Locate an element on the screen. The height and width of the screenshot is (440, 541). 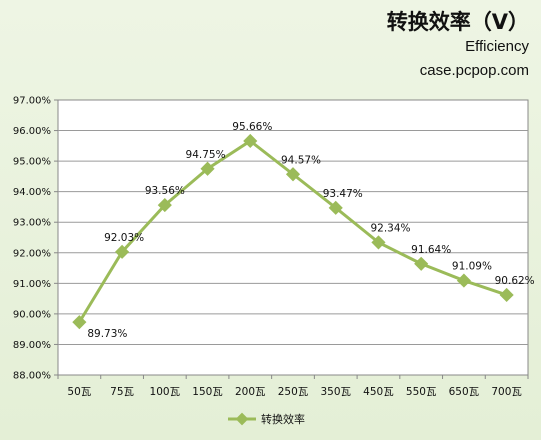
data-label: 92.34% is located at coordinates (390, 228).